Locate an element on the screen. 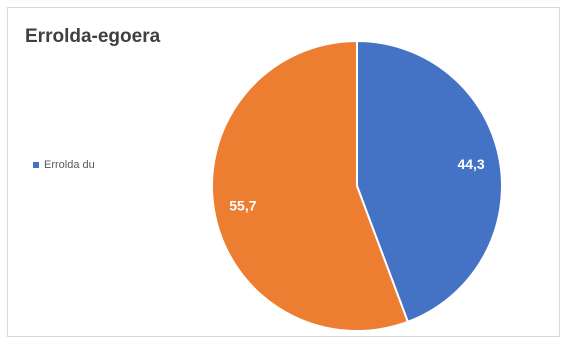 The width and height of the screenshot is (568, 344). data-label-2: 55,7 is located at coordinates (242, 205).